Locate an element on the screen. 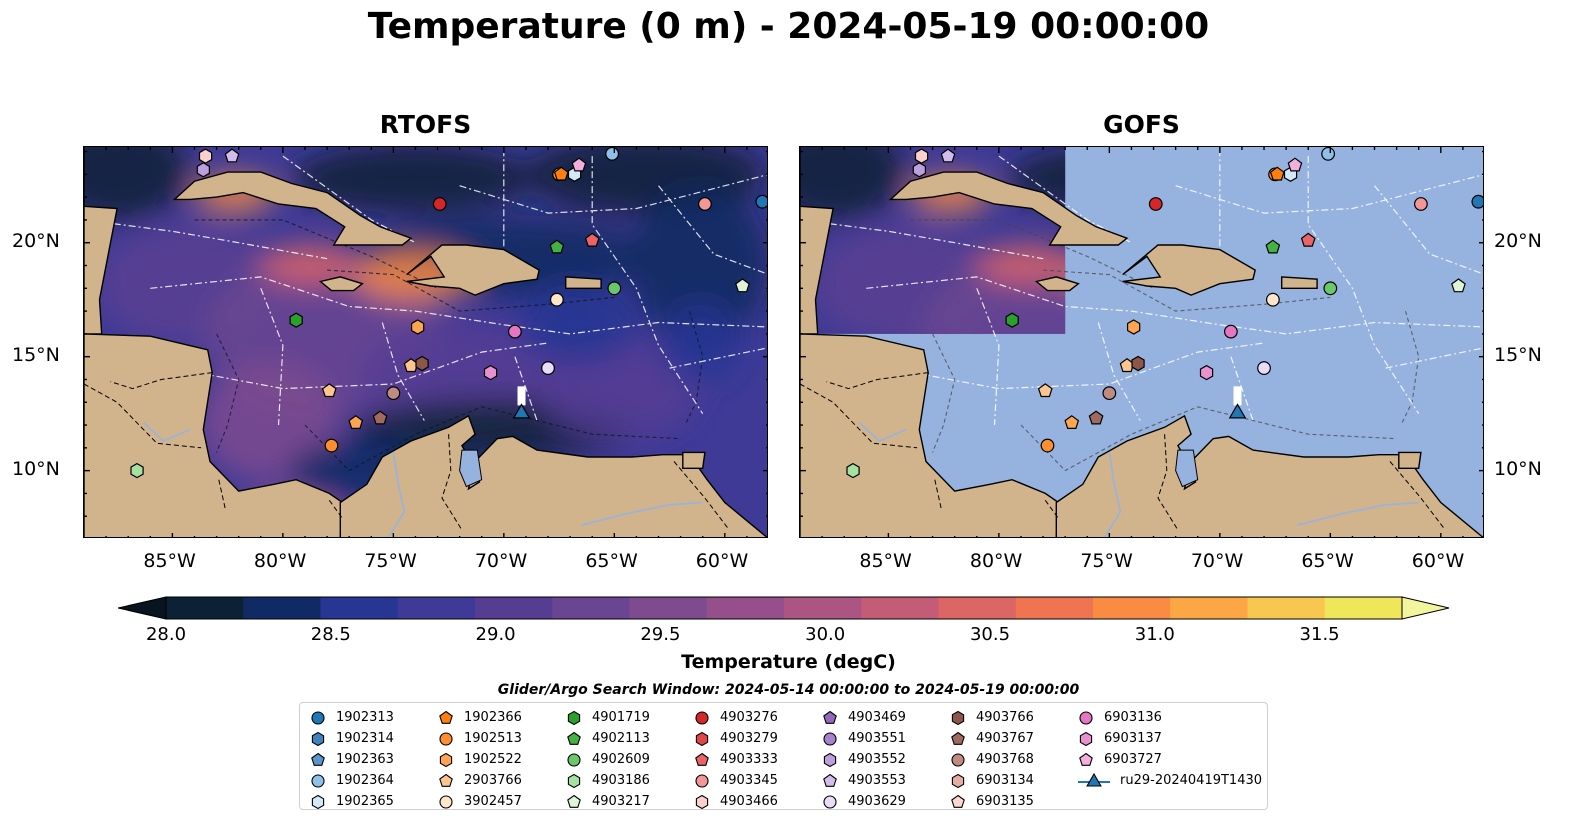 Image resolution: width=1577 pixels, height=828 pixels. gofs-bathymetry-contours is located at coordinates (1165, 345).